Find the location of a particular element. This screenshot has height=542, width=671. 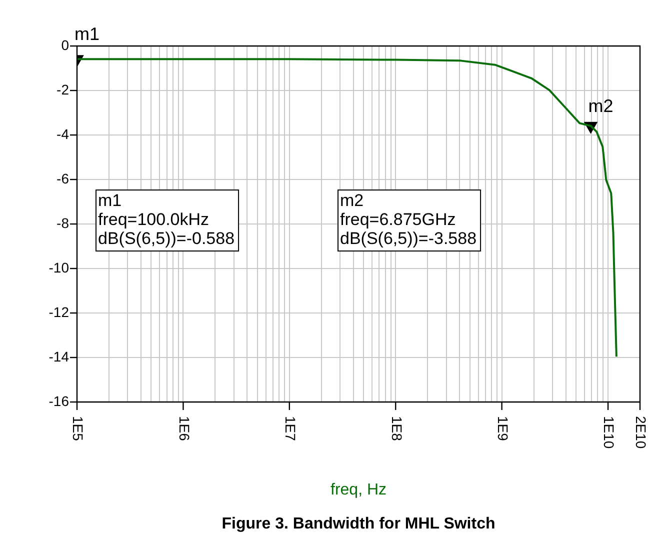

y-tick-label: -12 is located at coordinates (59, 312).